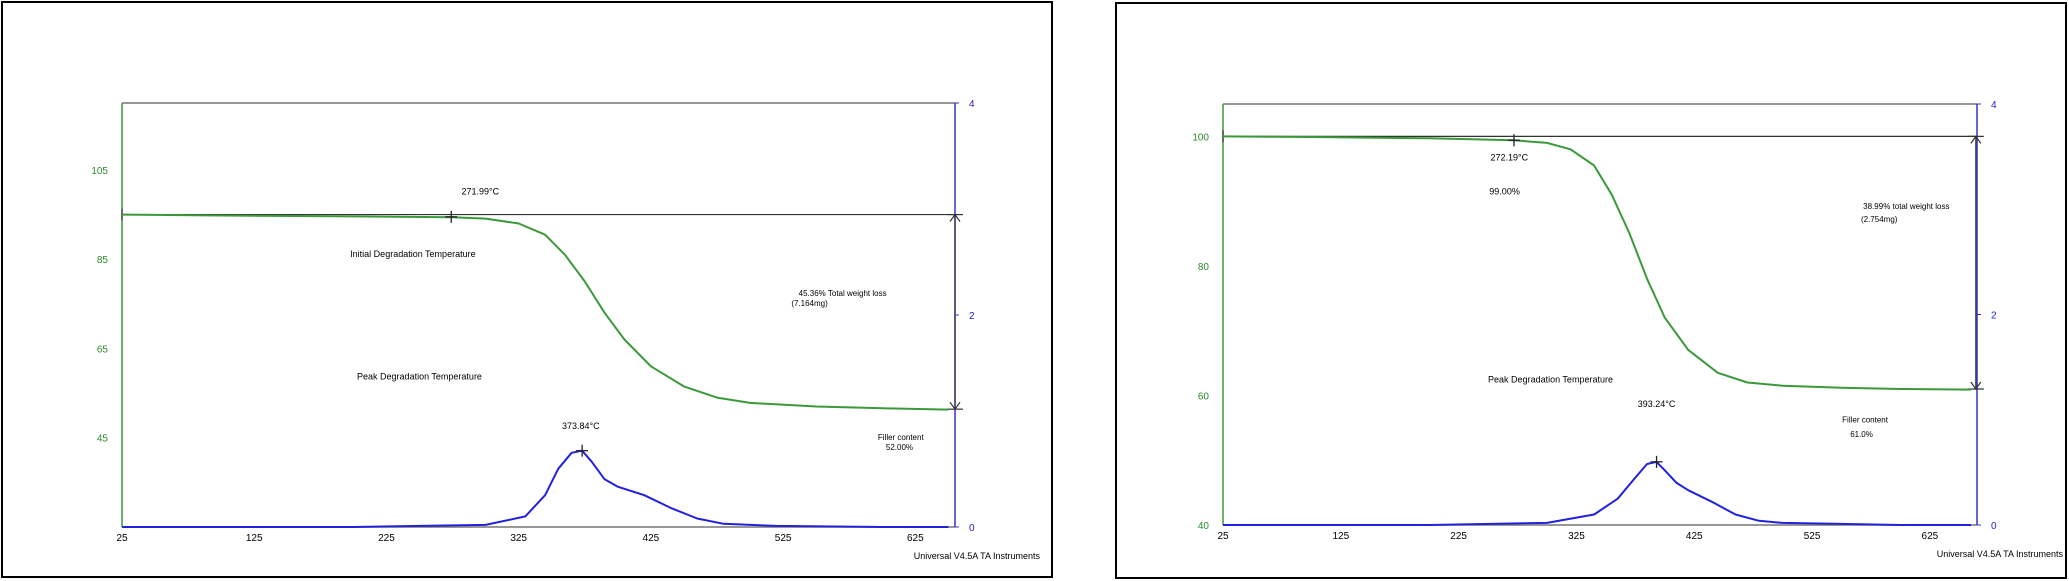  I want to click on weight-curve, so click(535, 312).